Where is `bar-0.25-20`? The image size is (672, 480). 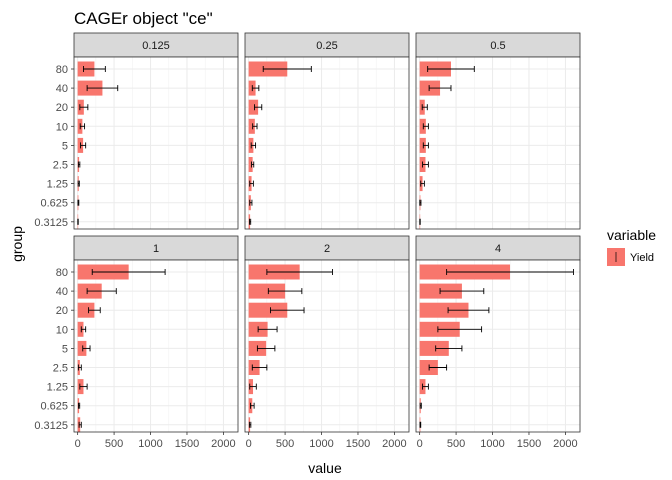 bar-0.25-20 is located at coordinates (253, 107).